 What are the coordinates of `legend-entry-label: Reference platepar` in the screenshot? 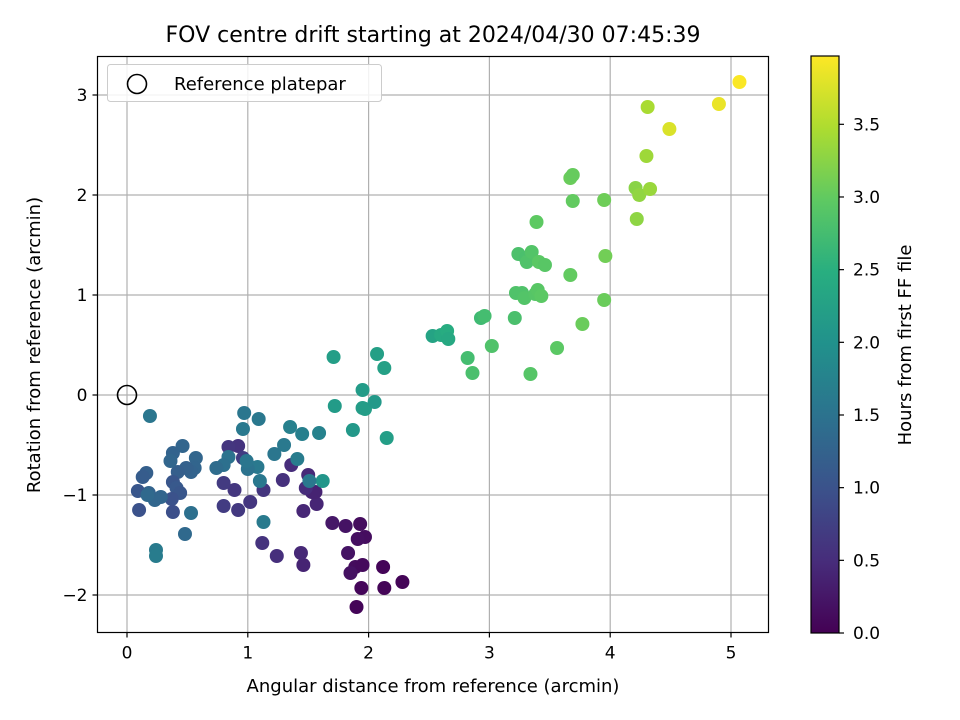 It's located at (260, 84).